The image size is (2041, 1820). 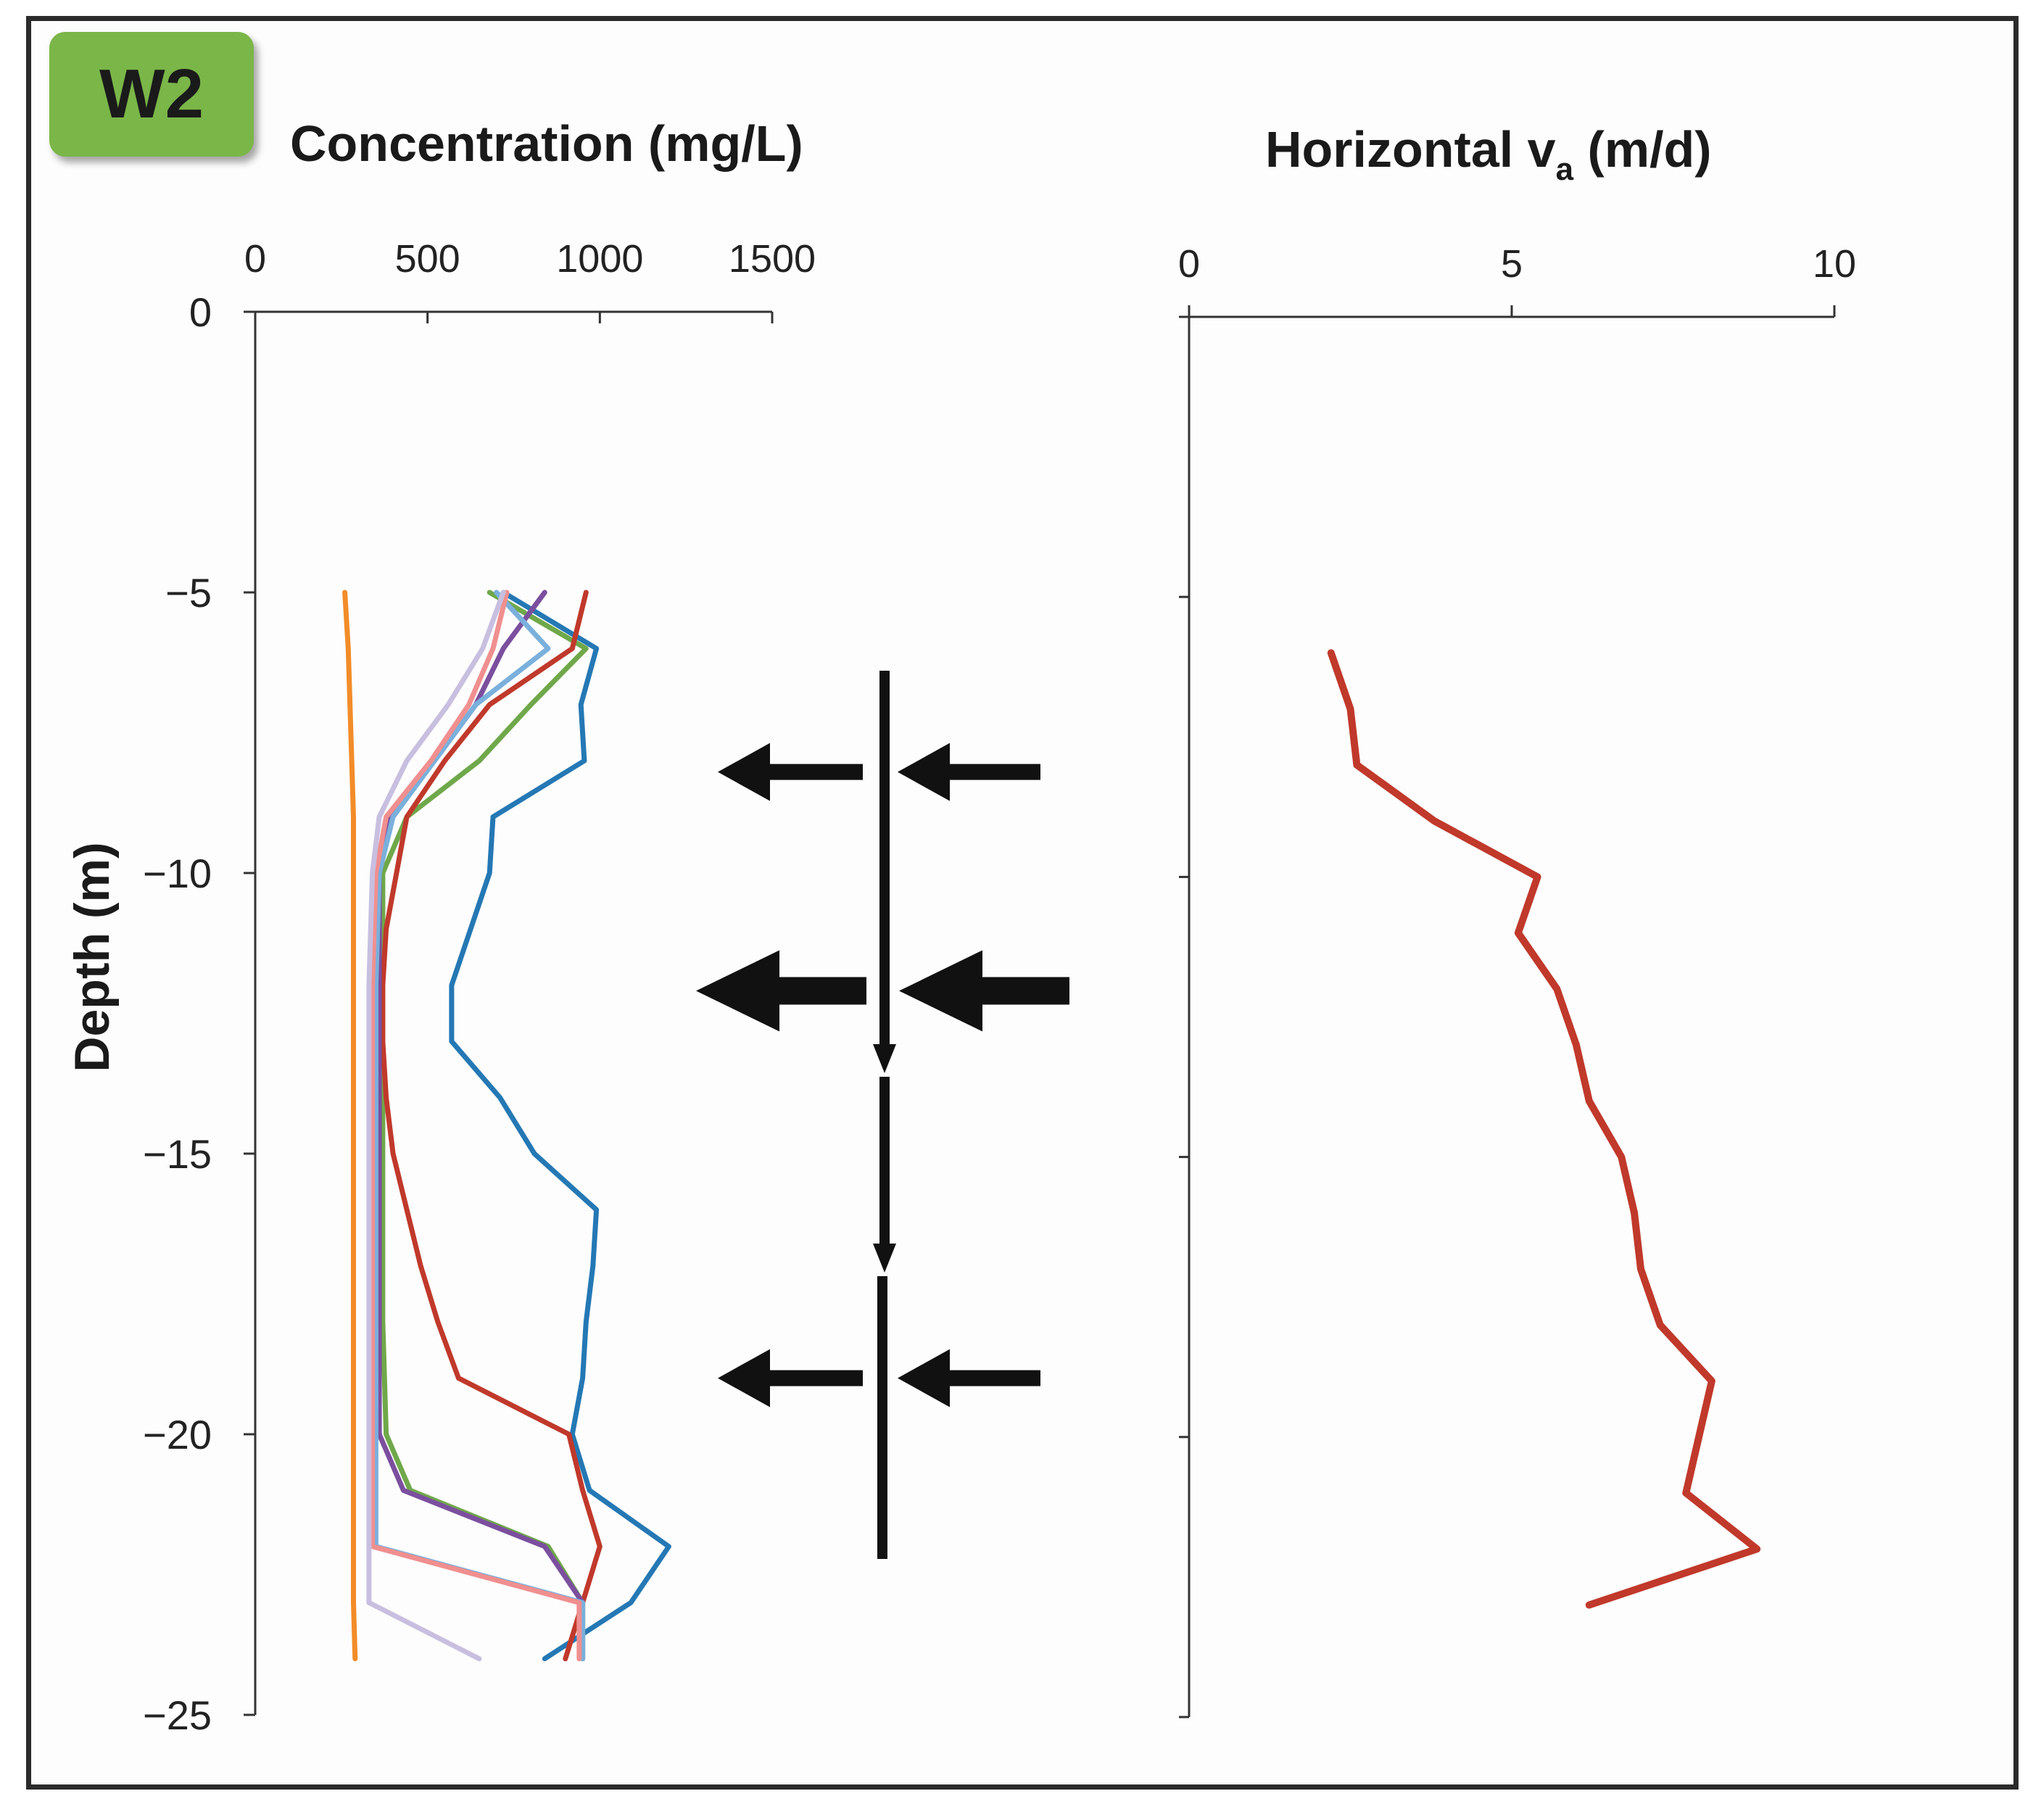 What do you see at coordinates (177, 1434) in the screenshot?
I see `depth-tick-label: −20` at bounding box center [177, 1434].